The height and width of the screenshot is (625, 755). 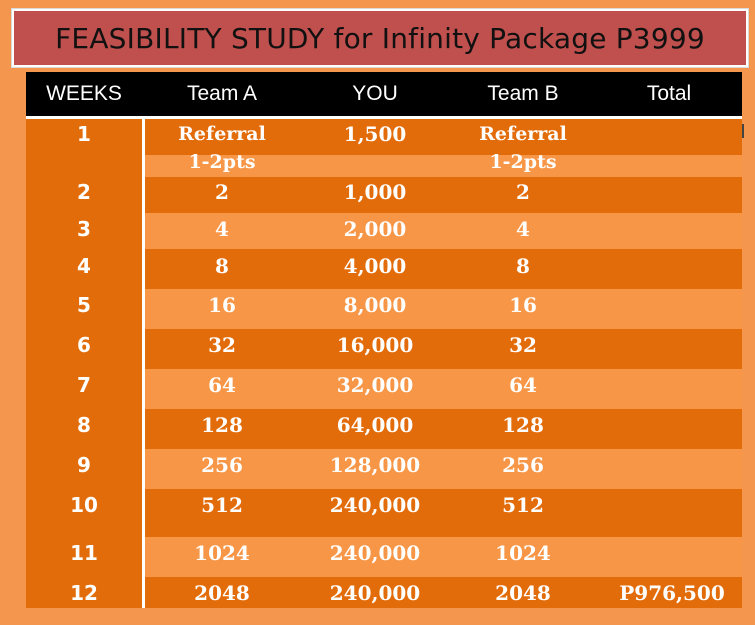 I want to click on cell-week: 3, so click(x=84, y=229).